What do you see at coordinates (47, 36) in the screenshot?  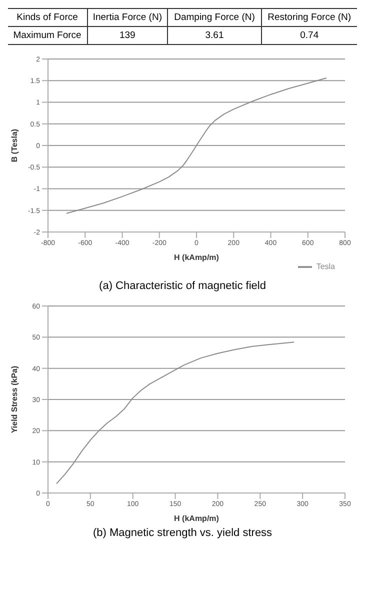 I see `text: Maximum Force` at bounding box center [47, 36].